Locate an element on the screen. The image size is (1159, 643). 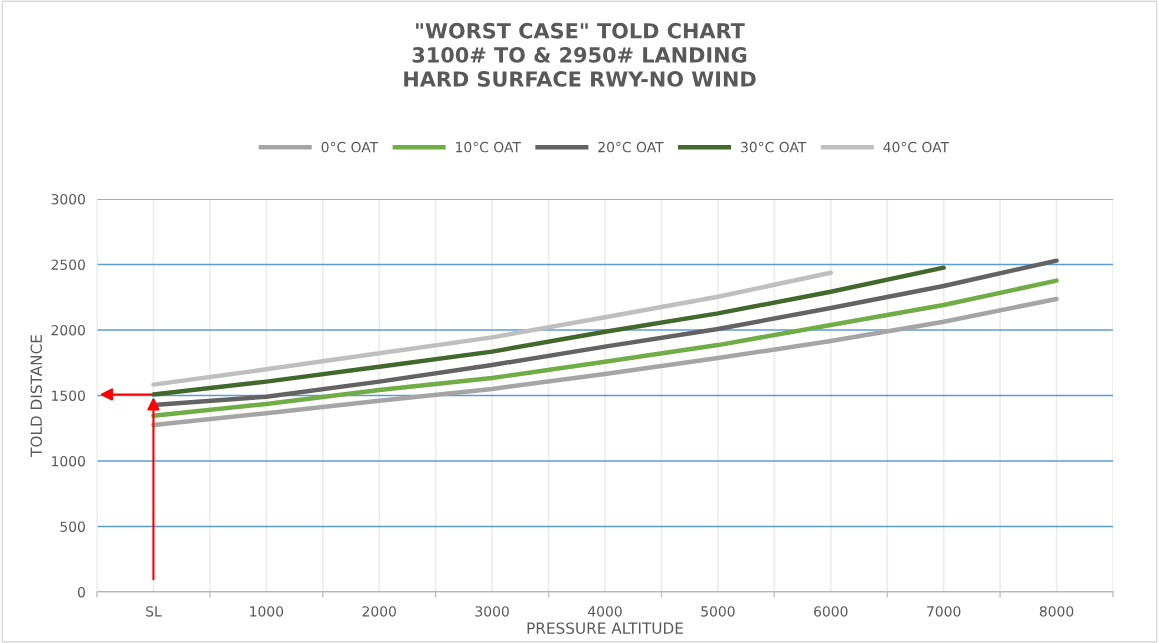
x-axis-title: PRESSURE ALTITUDE is located at coordinates (605, 628).